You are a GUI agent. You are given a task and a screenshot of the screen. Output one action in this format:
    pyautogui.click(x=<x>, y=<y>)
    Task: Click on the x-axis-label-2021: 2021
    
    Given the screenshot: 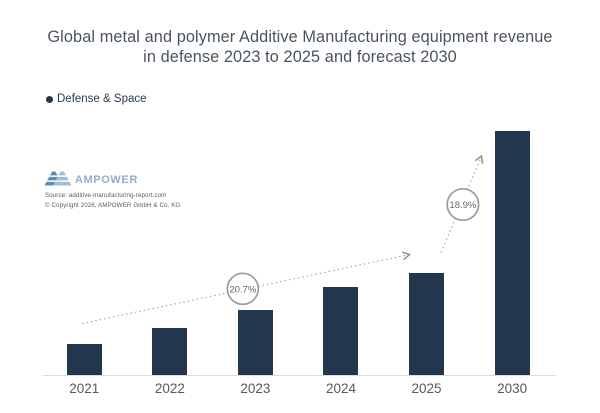 What is the action you would take?
    pyautogui.click(x=84, y=388)
    